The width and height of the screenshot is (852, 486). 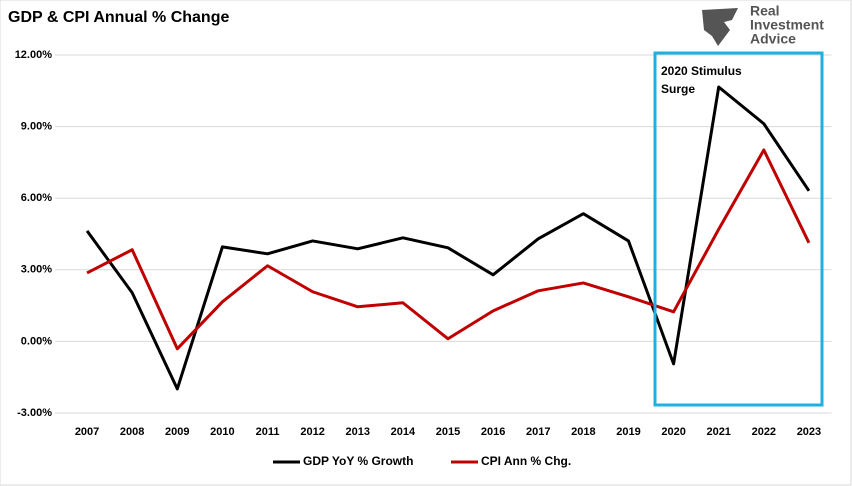 What do you see at coordinates (738, 229) in the screenshot?
I see `highlight-box` at bounding box center [738, 229].